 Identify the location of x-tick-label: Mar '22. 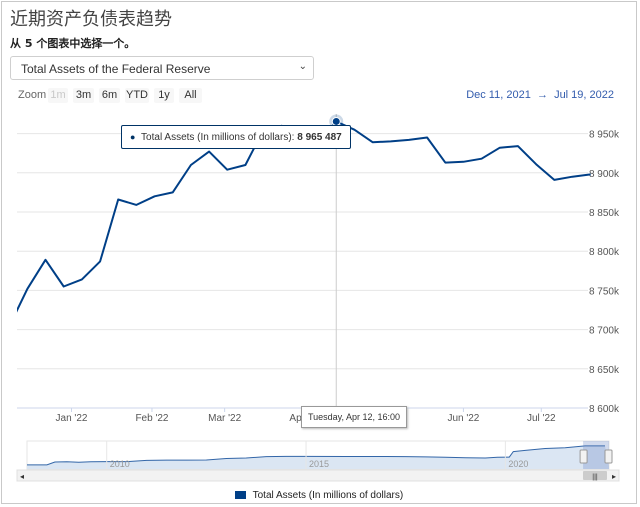
(224, 418).